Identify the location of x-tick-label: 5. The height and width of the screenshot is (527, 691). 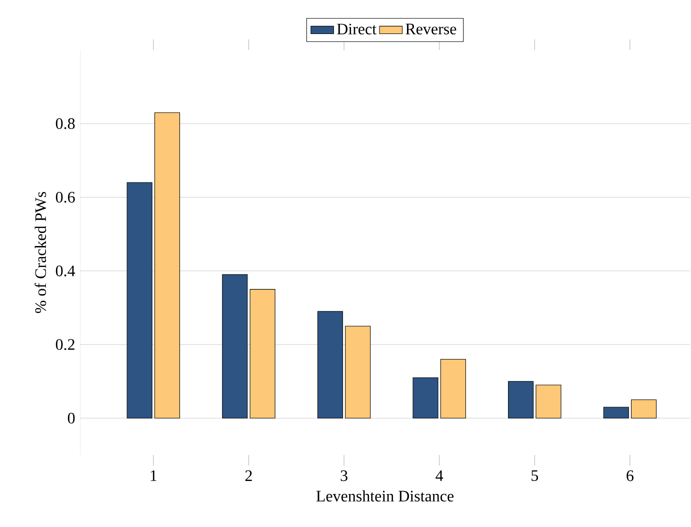
(535, 475).